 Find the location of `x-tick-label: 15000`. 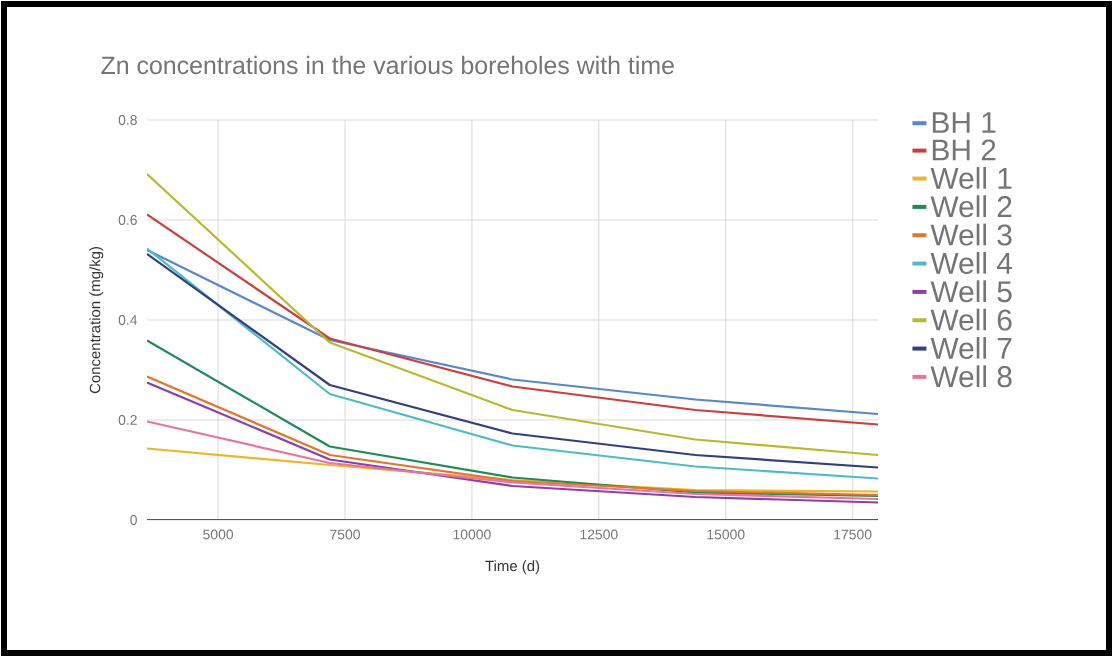

x-tick-label: 15000 is located at coordinates (726, 534).